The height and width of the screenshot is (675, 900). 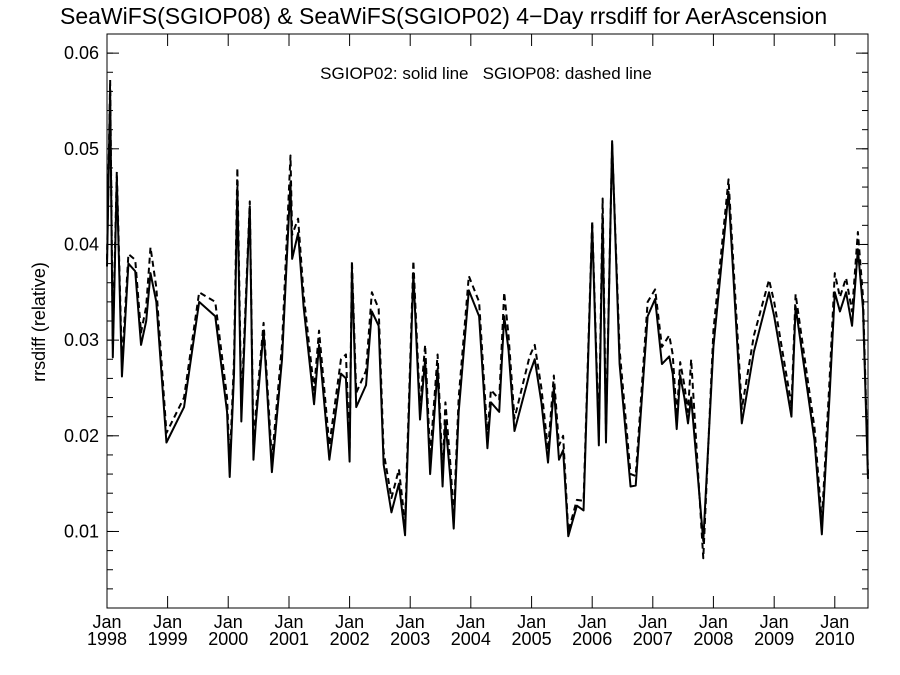 I want to click on x-tick-year: 2003, so click(x=410, y=639).